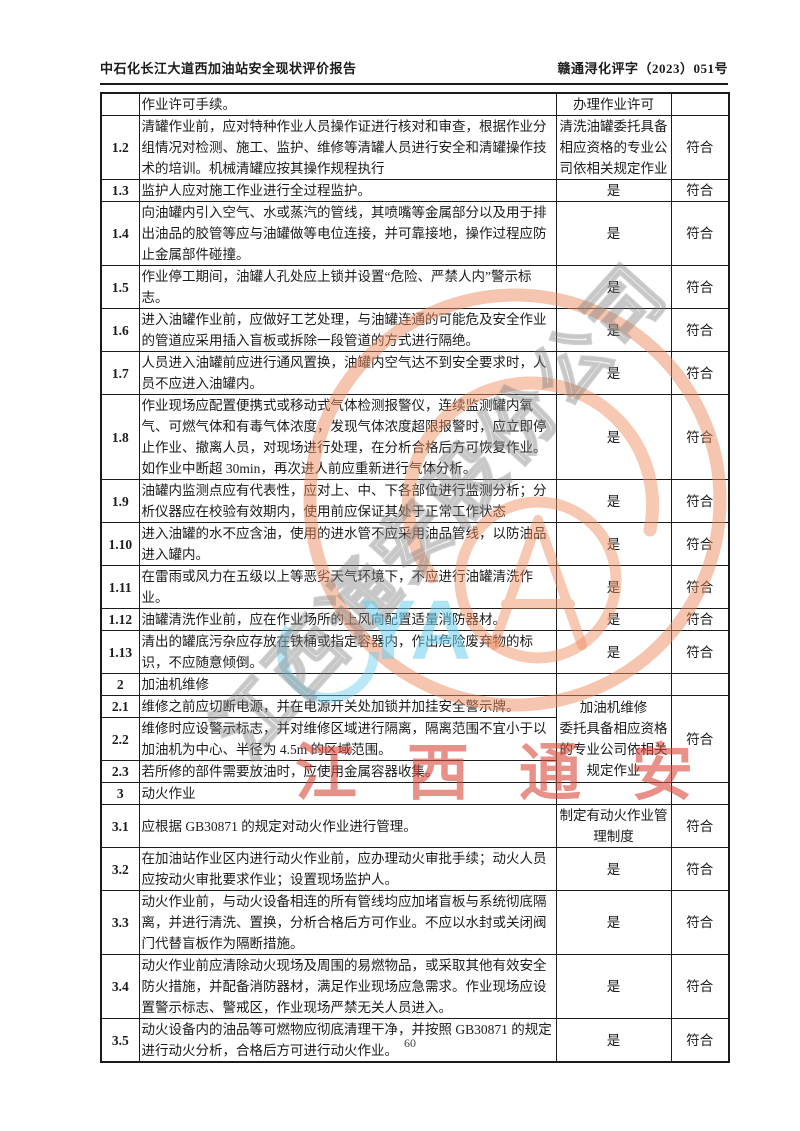 The image size is (800, 1131). Describe the element at coordinates (347, 587) in the screenshot. I see `row-description: 在雷雨或风力在五级以上等恶劣天气环境下，不应进行油罐清洗作业。` at that location.